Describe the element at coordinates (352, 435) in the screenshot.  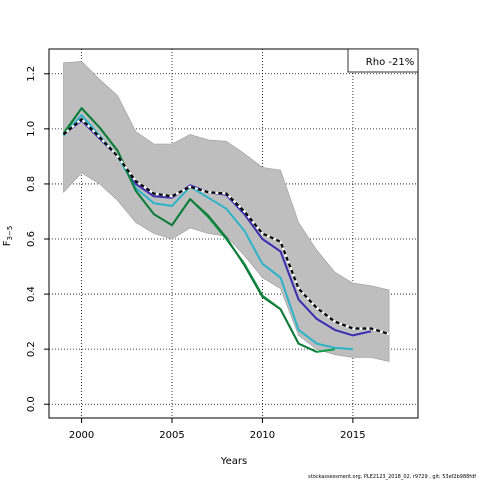
I see `x-tick-label: 2015` at that location.